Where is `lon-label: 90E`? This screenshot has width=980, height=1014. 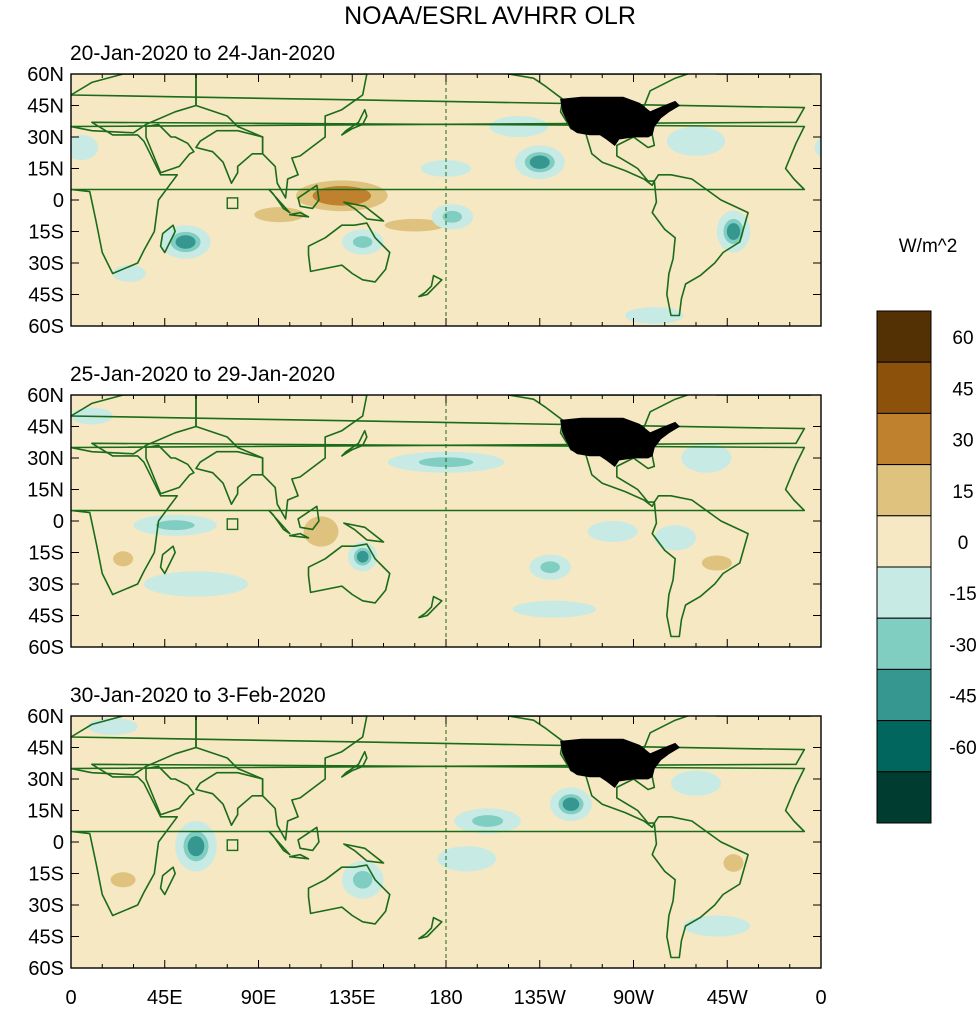
lon-label: 90E is located at coordinates (259, 998).